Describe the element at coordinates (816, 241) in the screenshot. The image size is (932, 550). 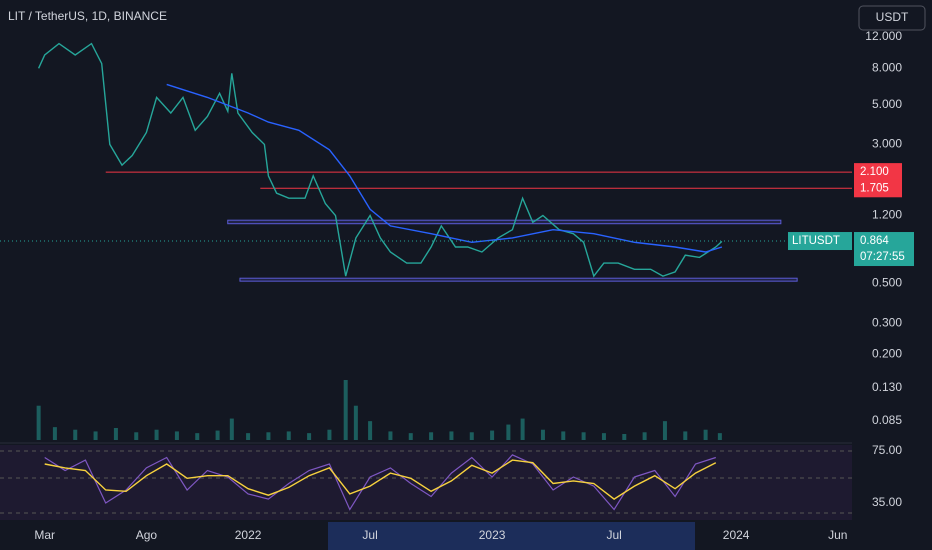
I see `symbol-label: LITUSDT` at that location.